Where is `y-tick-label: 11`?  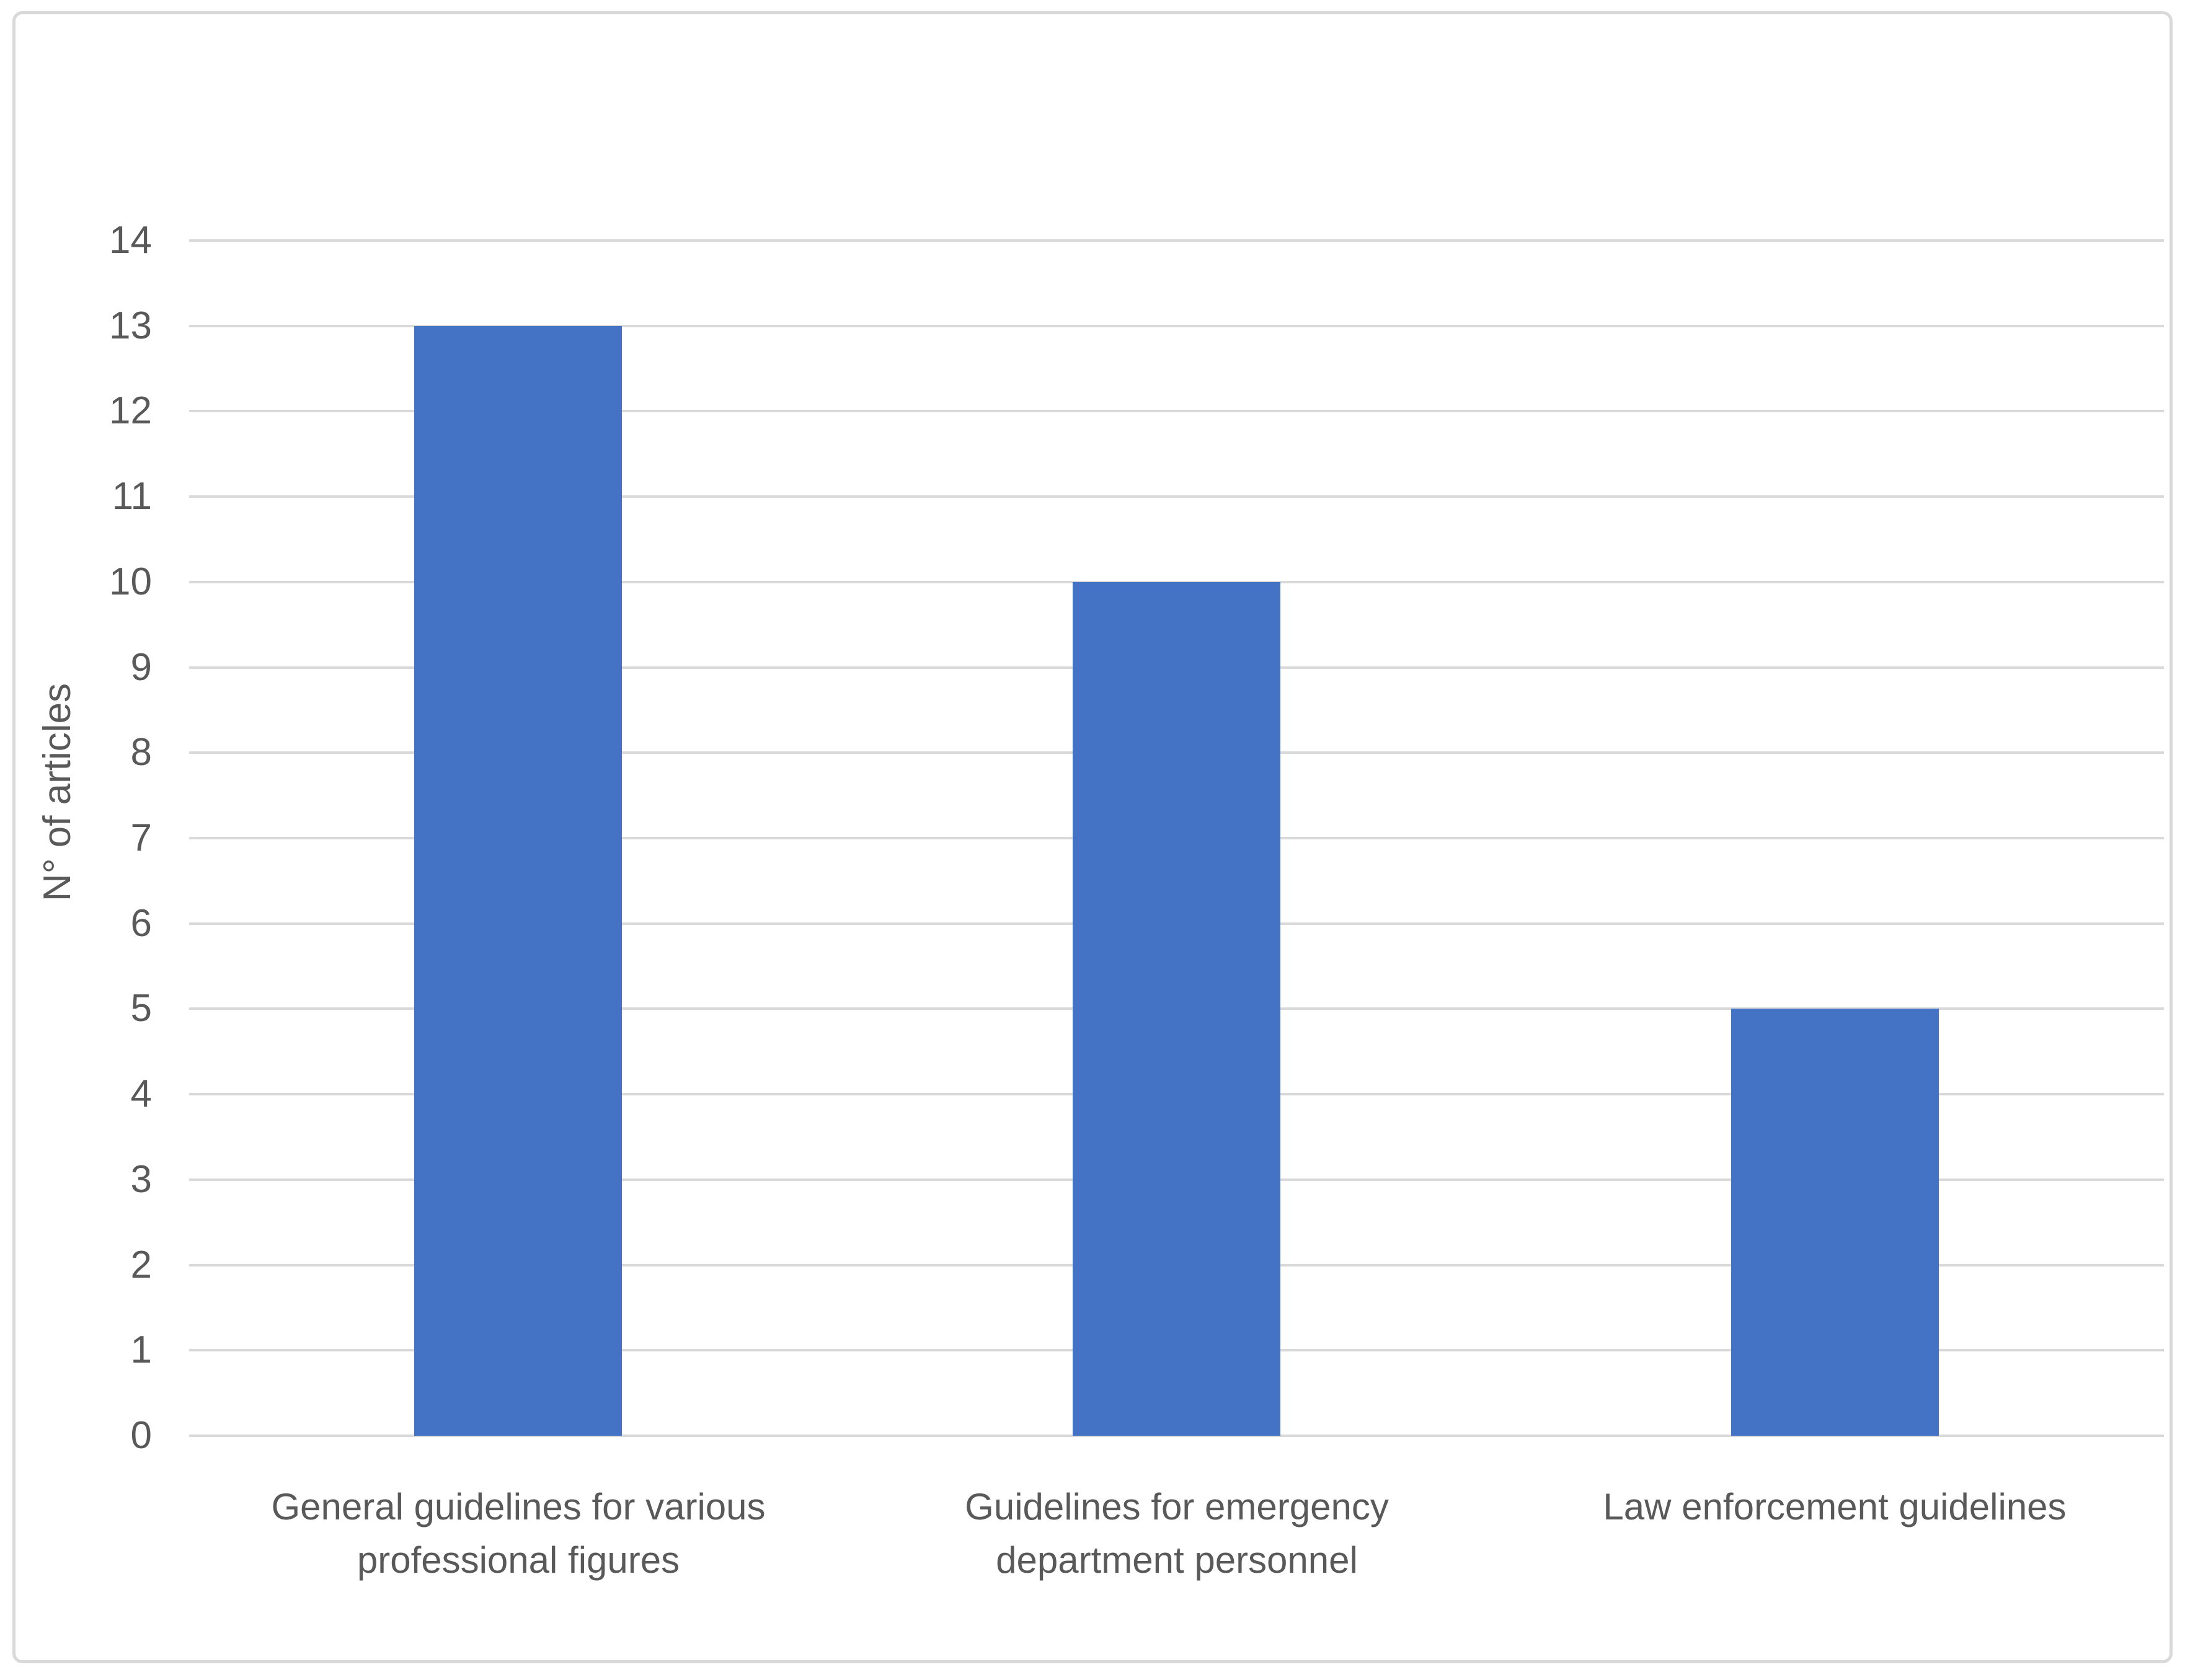
y-tick-label: 11 is located at coordinates (132, 497).